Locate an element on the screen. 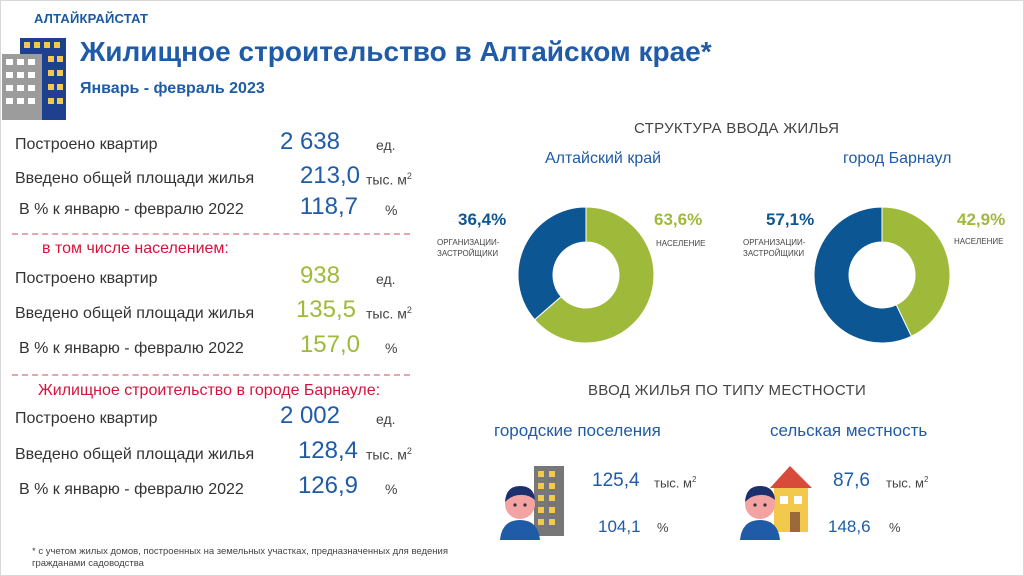  population-heading: в том числе населением: is located at coordinates (135, 248).